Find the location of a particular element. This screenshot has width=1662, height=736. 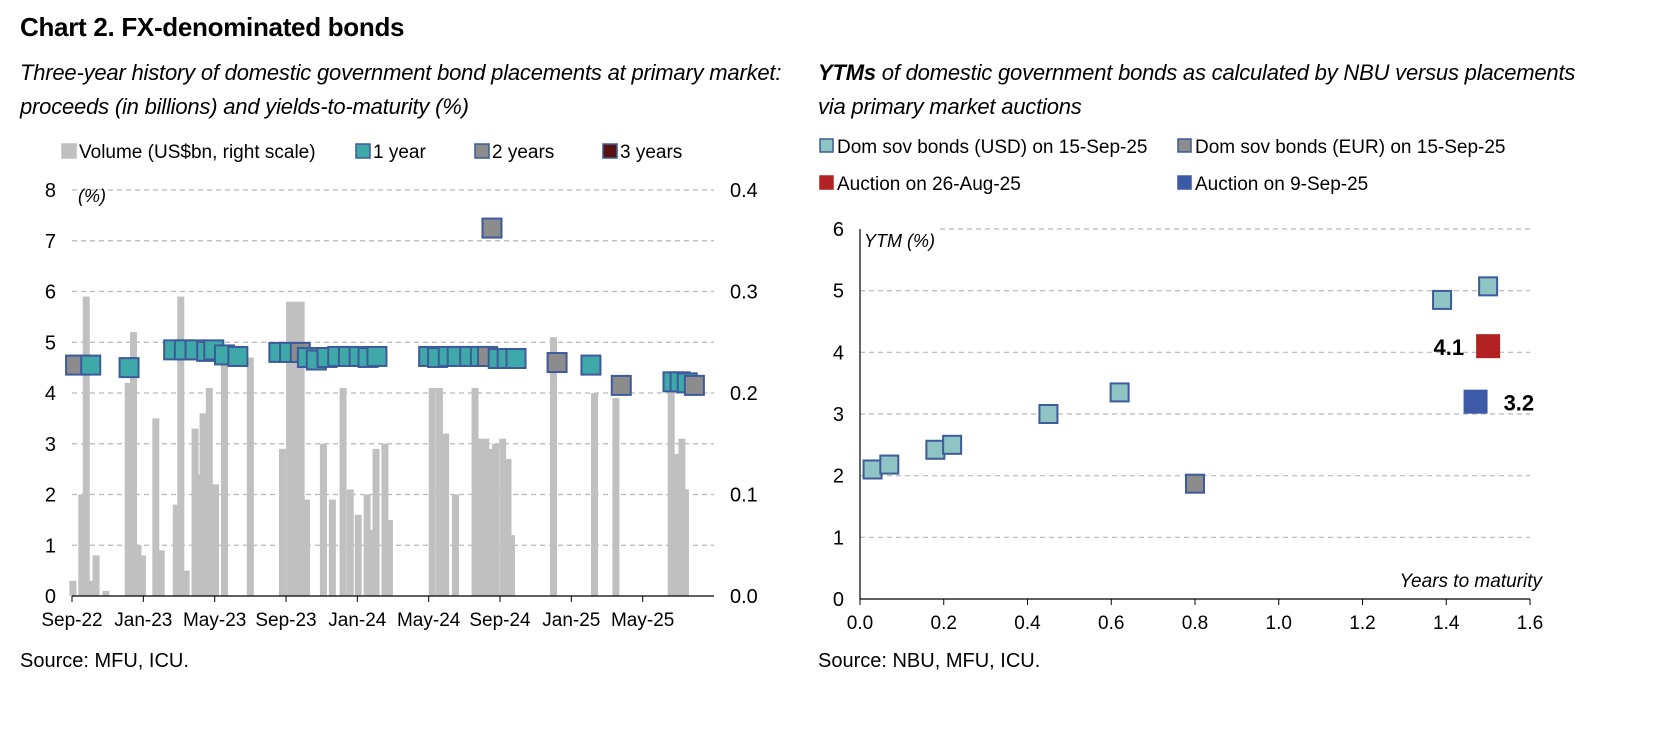

y-tick-left: 6 is located at coordinates (50, 293).